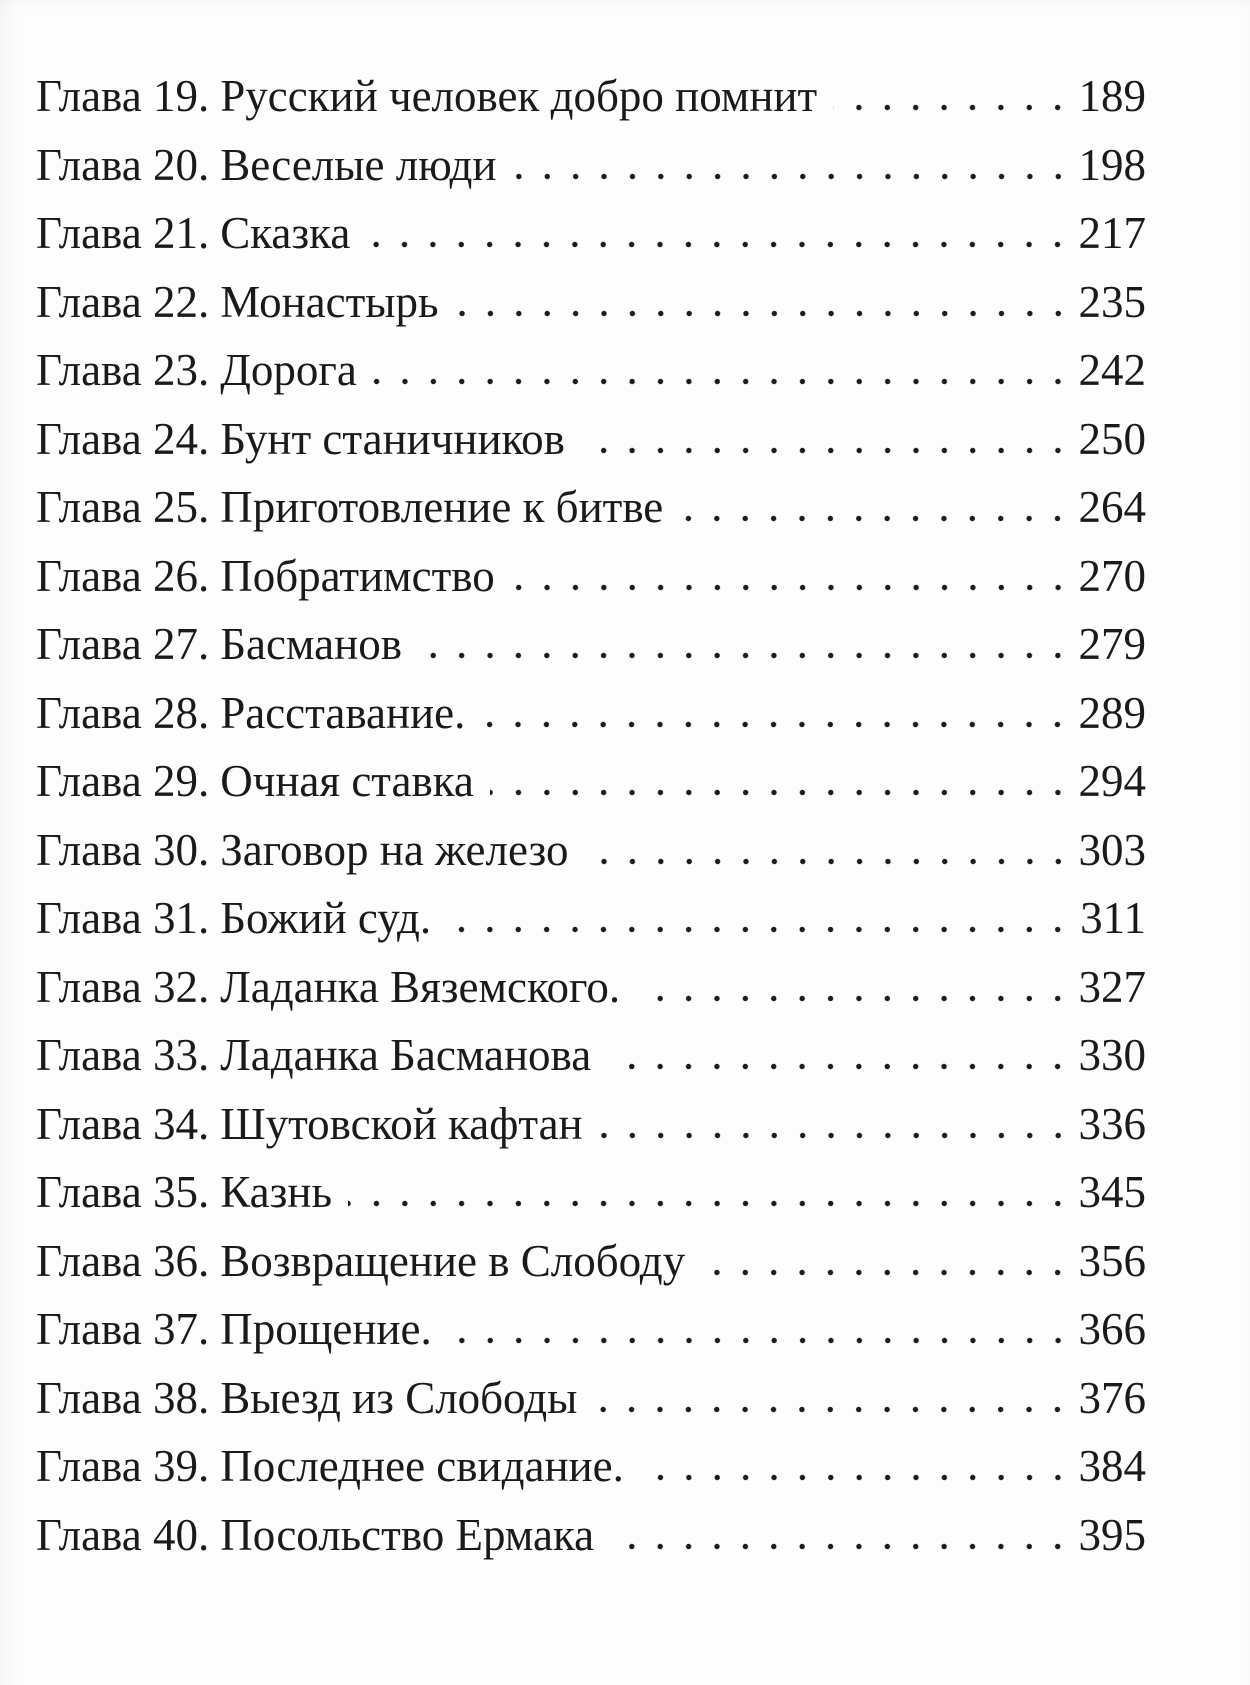 This screenshot has height=1685, width=1250. What do you see at coordinates (123, 96) in the screenshot?
I see `chapter-label: Глава 19.` at bounding box center [123, 96].